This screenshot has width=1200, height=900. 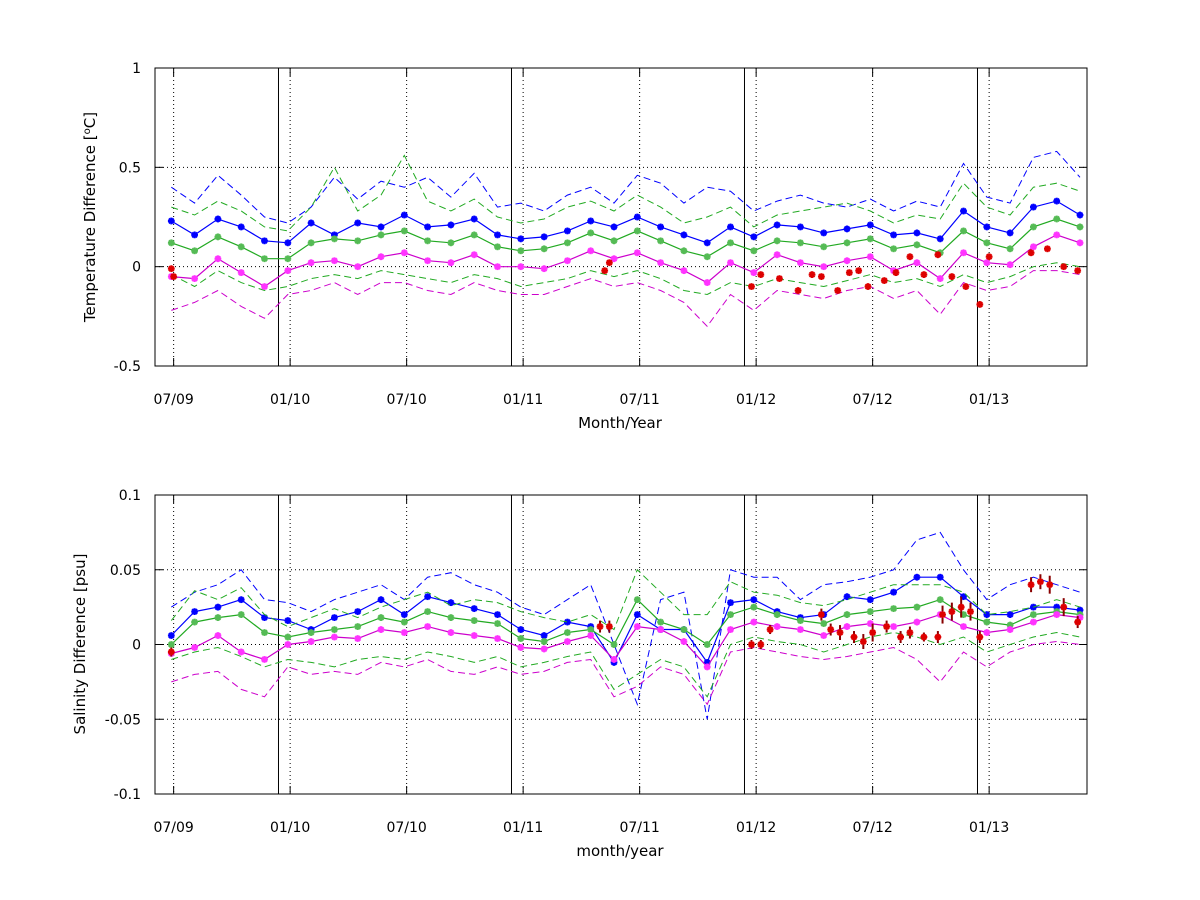 What do you see at coordinates (136, 646) in the screenshot?
I see `salinity-y-tick-label: 0` at bounding box center [136, 646].